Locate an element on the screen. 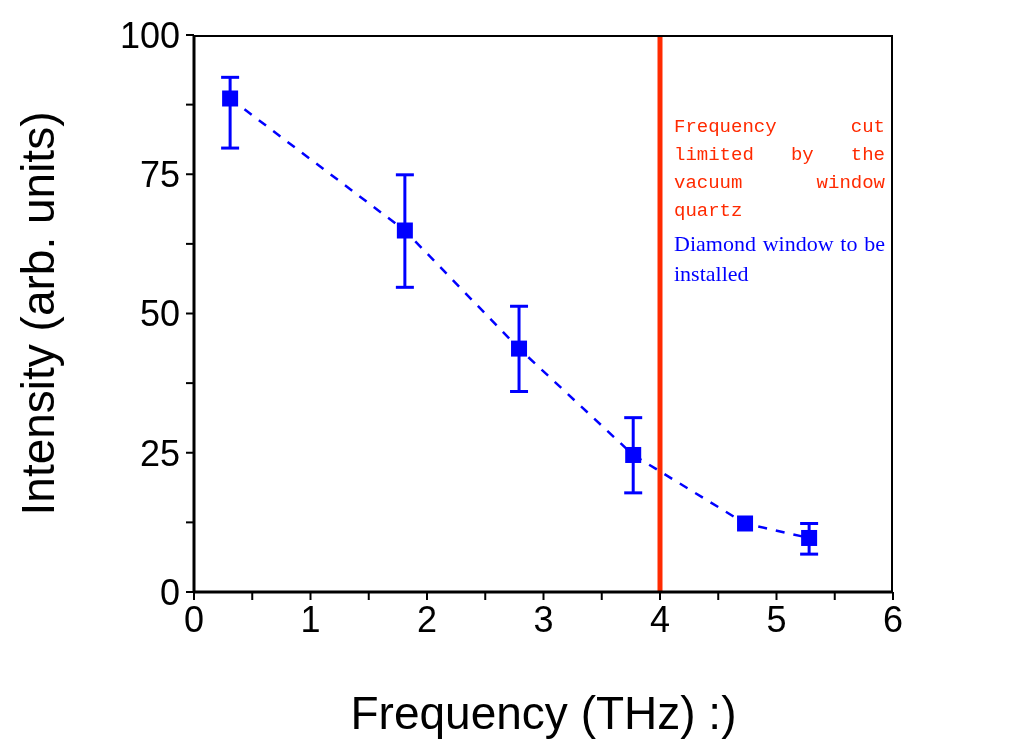 The height and width of the screenshot is (743, 1014). ref-line-label: Frequency cut limited by the vacuum window quartz is located at coordinates (779, 169).